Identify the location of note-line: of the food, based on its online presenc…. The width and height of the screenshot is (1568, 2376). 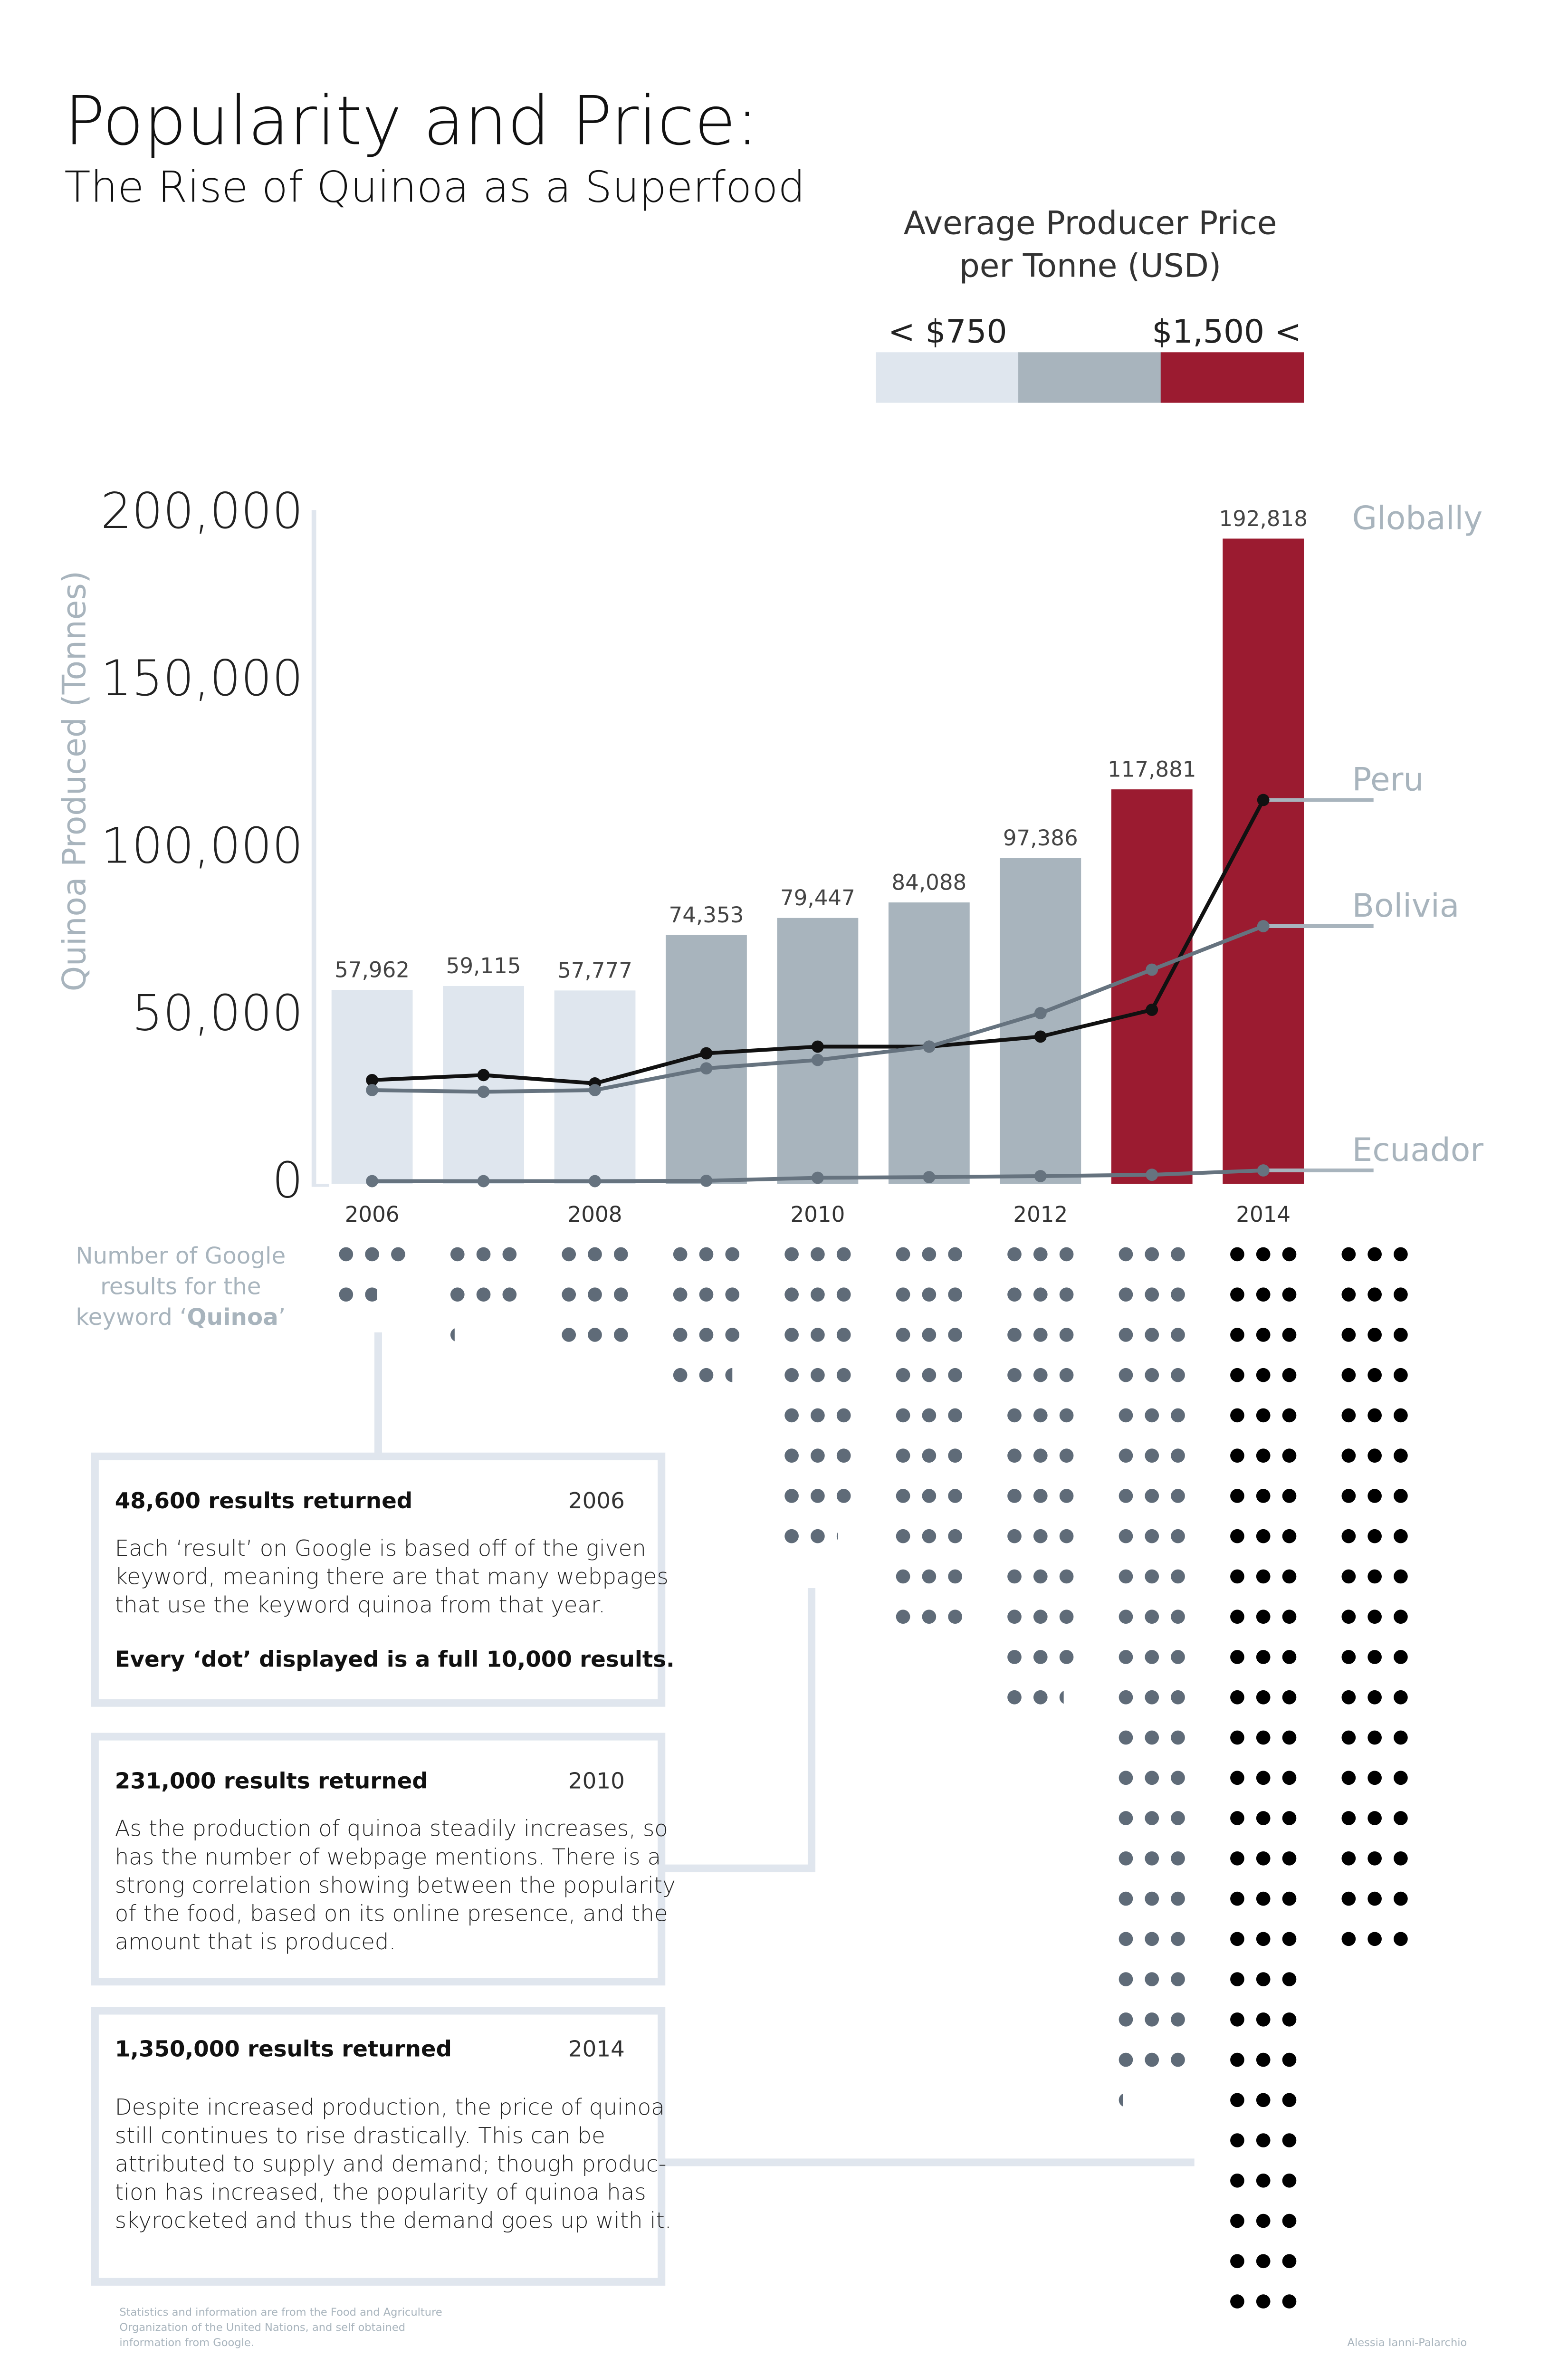
(392, 1914).